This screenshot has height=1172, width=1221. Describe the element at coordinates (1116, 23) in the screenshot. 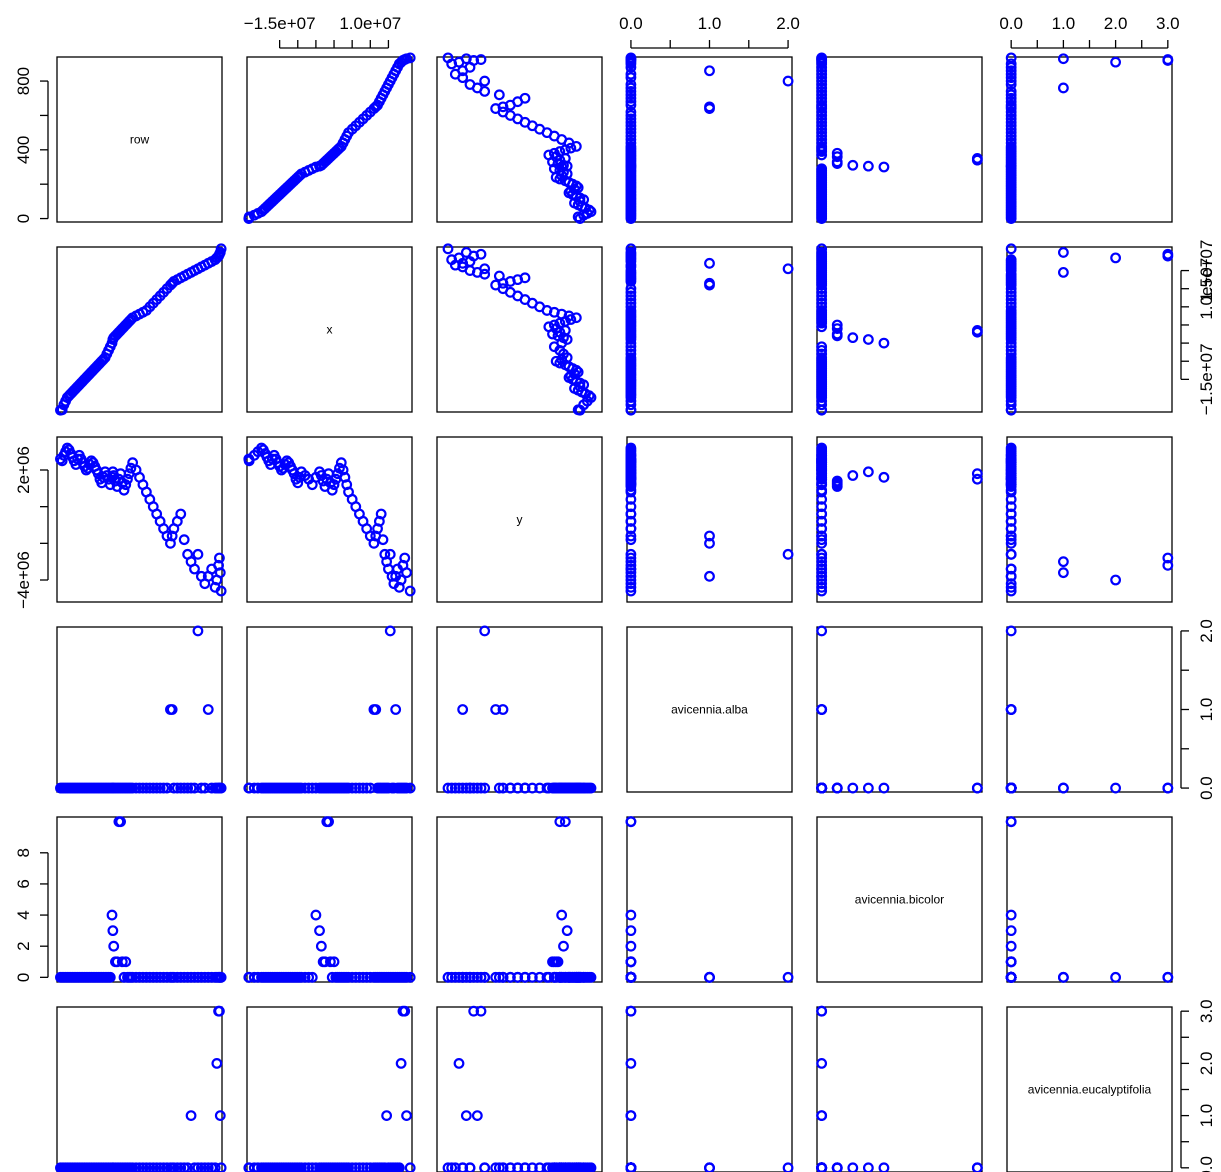

I see `tick-label: 2.0` at that location.